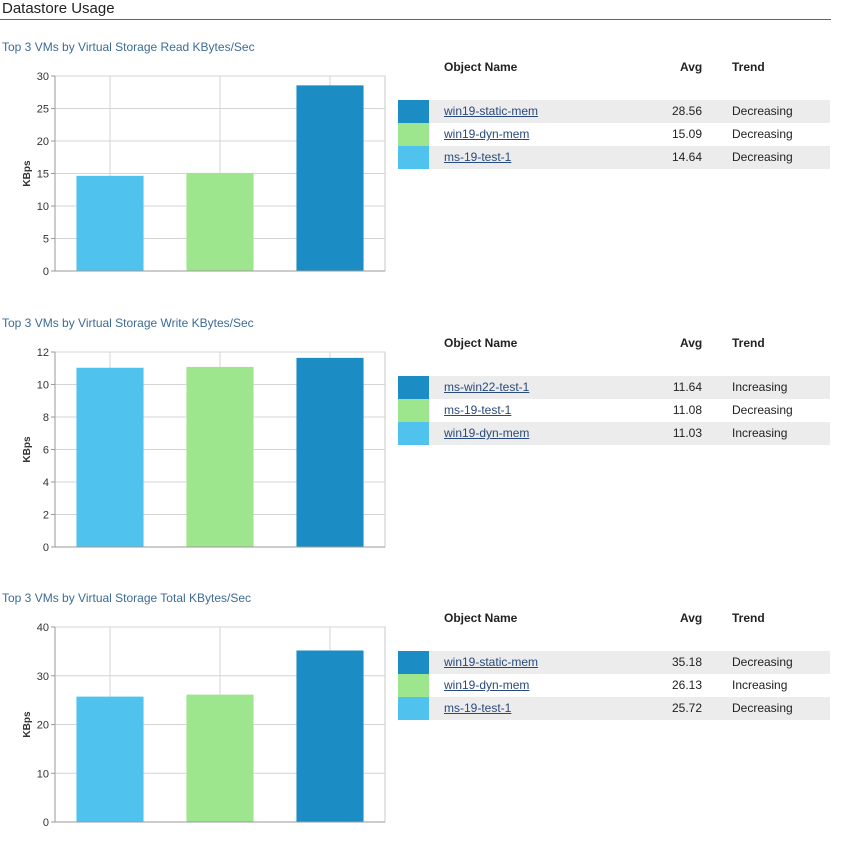  What do you see at coordinates (43, 628) in the screenshot?
I see `y-tick-label: 40` at bounding box center [43, 628].